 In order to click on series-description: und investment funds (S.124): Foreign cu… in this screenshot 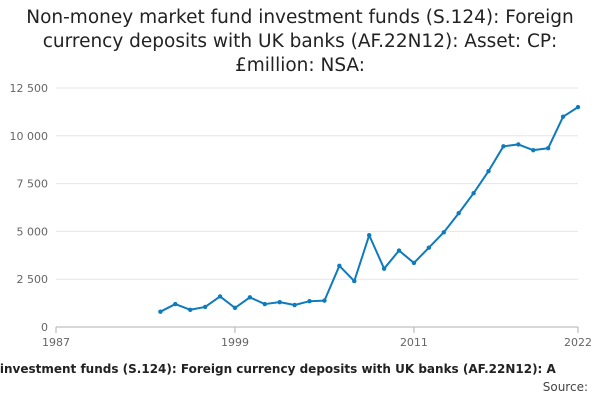, I will do `click(300, 369)`.